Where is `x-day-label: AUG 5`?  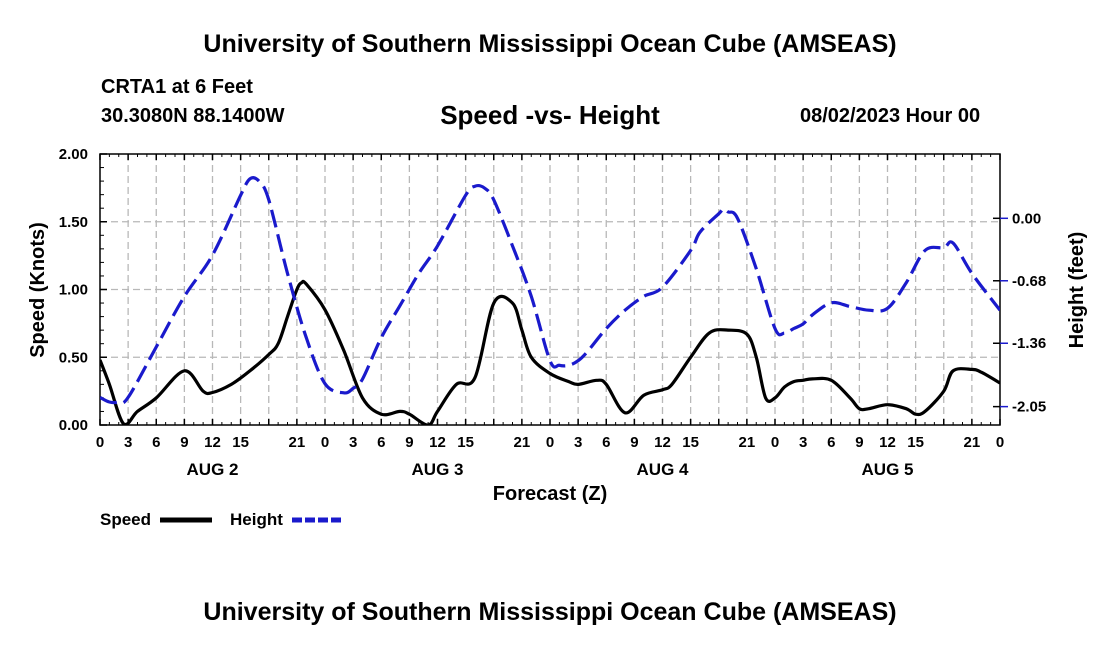 x-day-label: AUG 5 is located at coordinates (888, 469).